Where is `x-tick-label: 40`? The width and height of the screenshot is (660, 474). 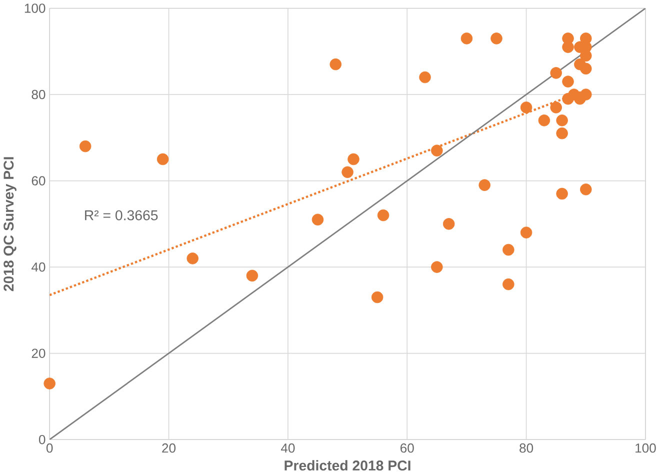 x-tick-label: 40 is located at coordinates (287, 448).